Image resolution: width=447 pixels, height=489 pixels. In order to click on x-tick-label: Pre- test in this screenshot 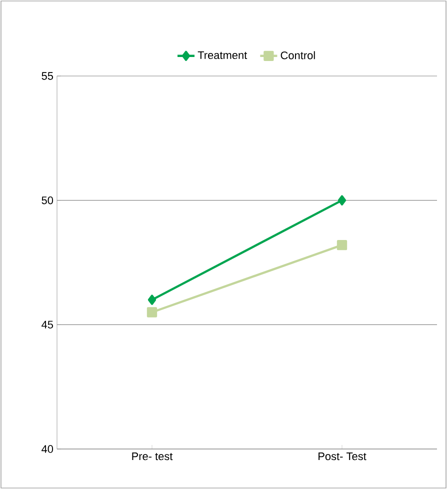, I will do `click(152, 456)`.